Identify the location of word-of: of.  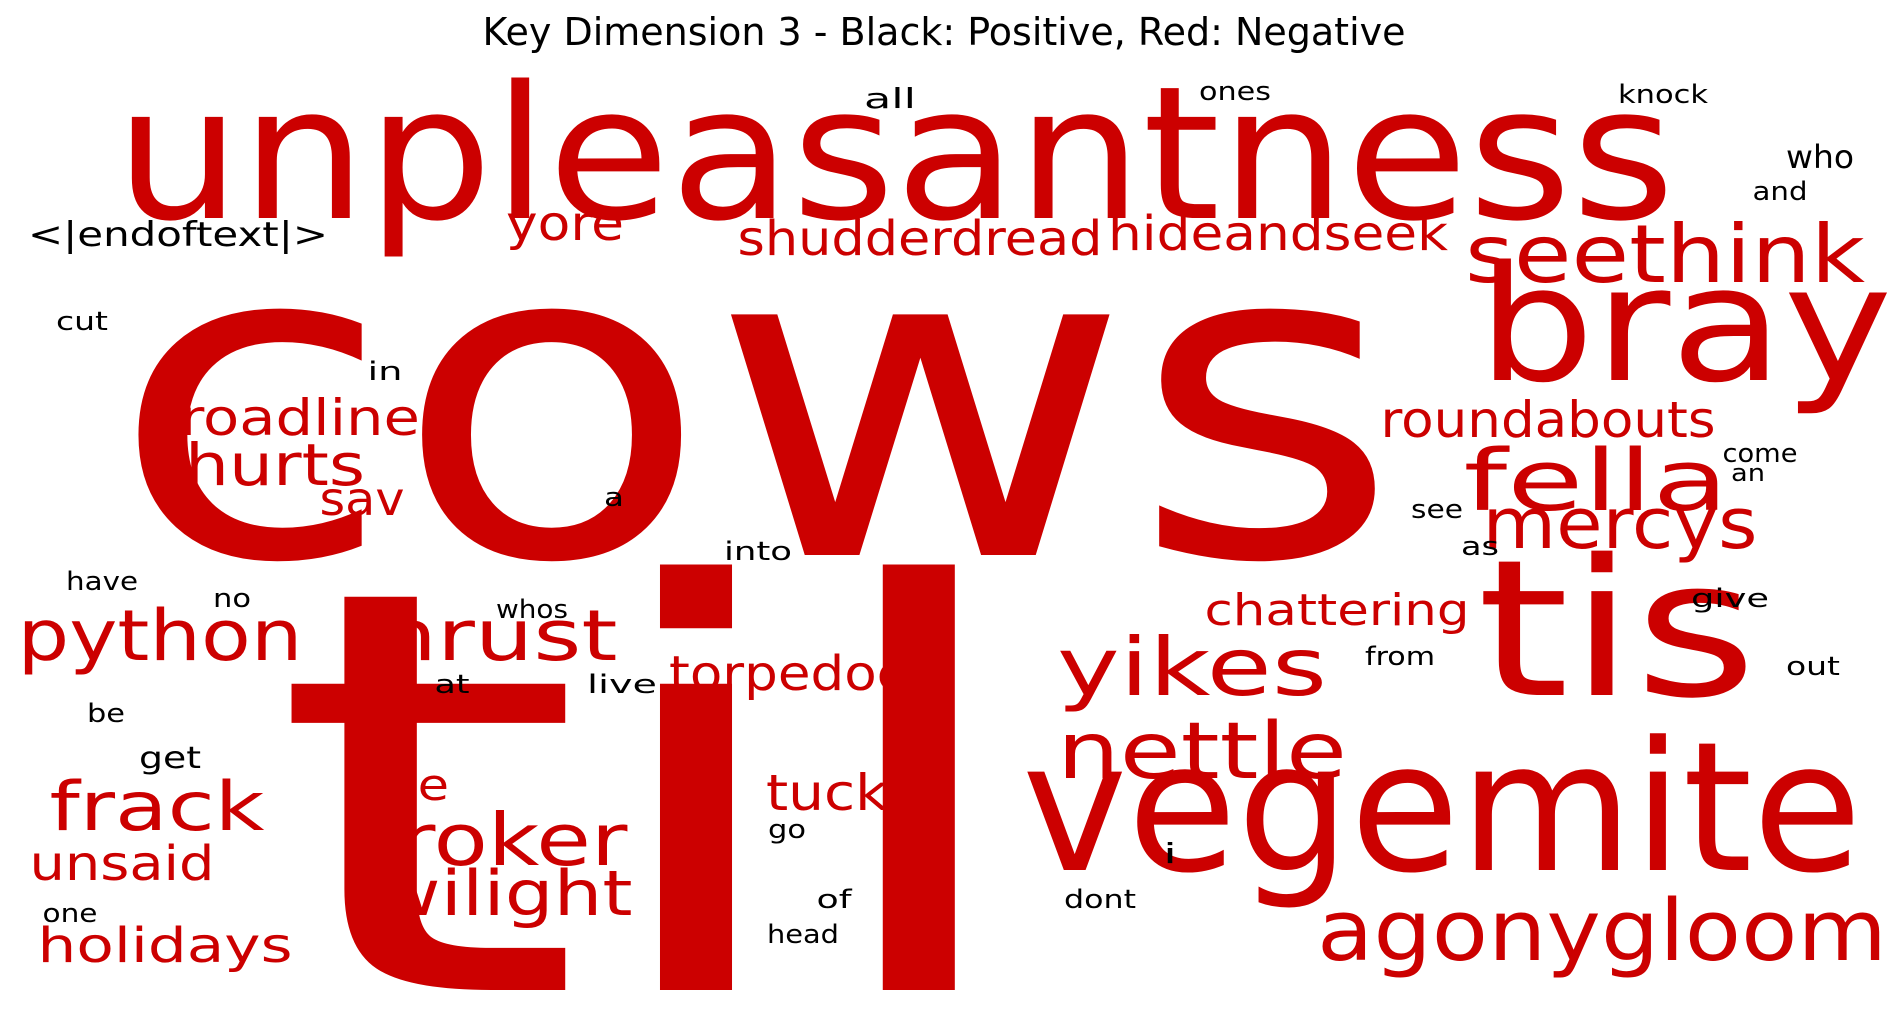
(835, 900).